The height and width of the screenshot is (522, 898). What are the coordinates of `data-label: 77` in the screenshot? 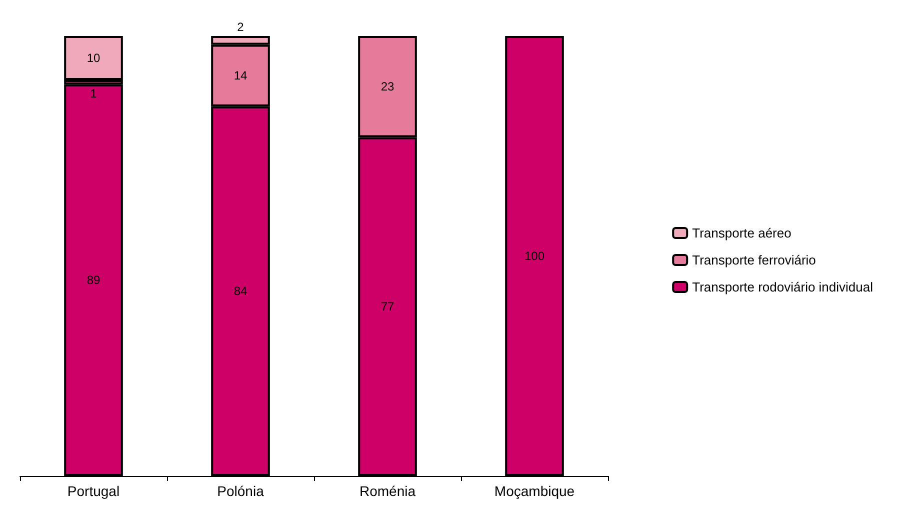 It's located at (387, 307).